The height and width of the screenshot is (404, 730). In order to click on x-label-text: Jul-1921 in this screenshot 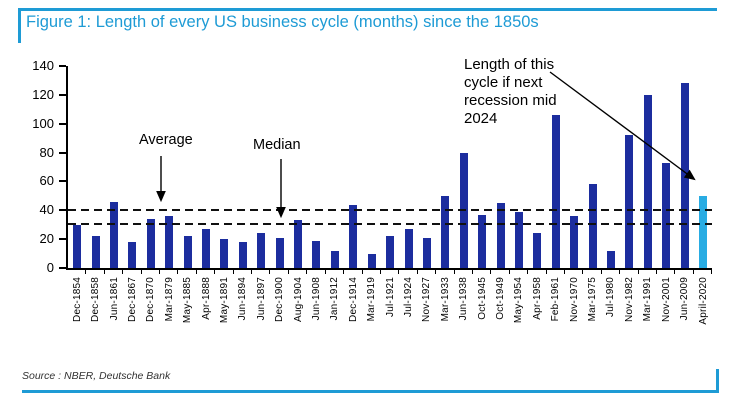, I will do `click(390, 297)`.